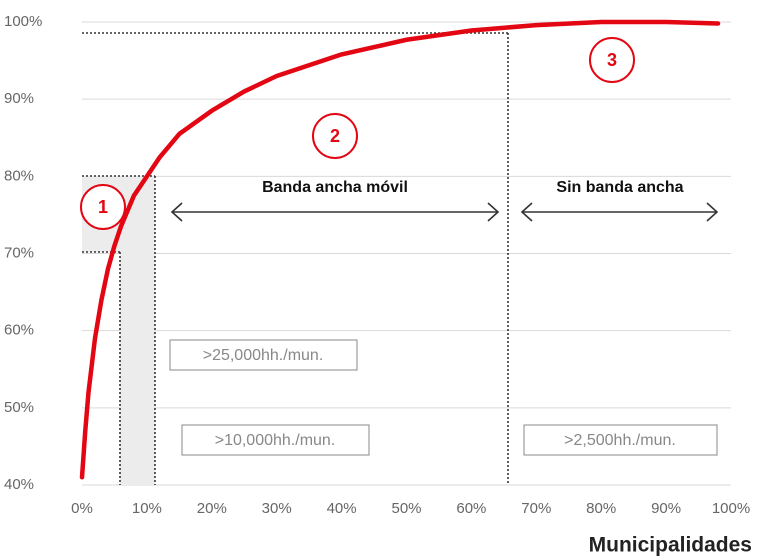 This screenshot has height=558, width=760. What do you see at coordinates (23, 21) in the screenshot?
I see `y-tick-label: 100%` at bounding box center [23, 21].